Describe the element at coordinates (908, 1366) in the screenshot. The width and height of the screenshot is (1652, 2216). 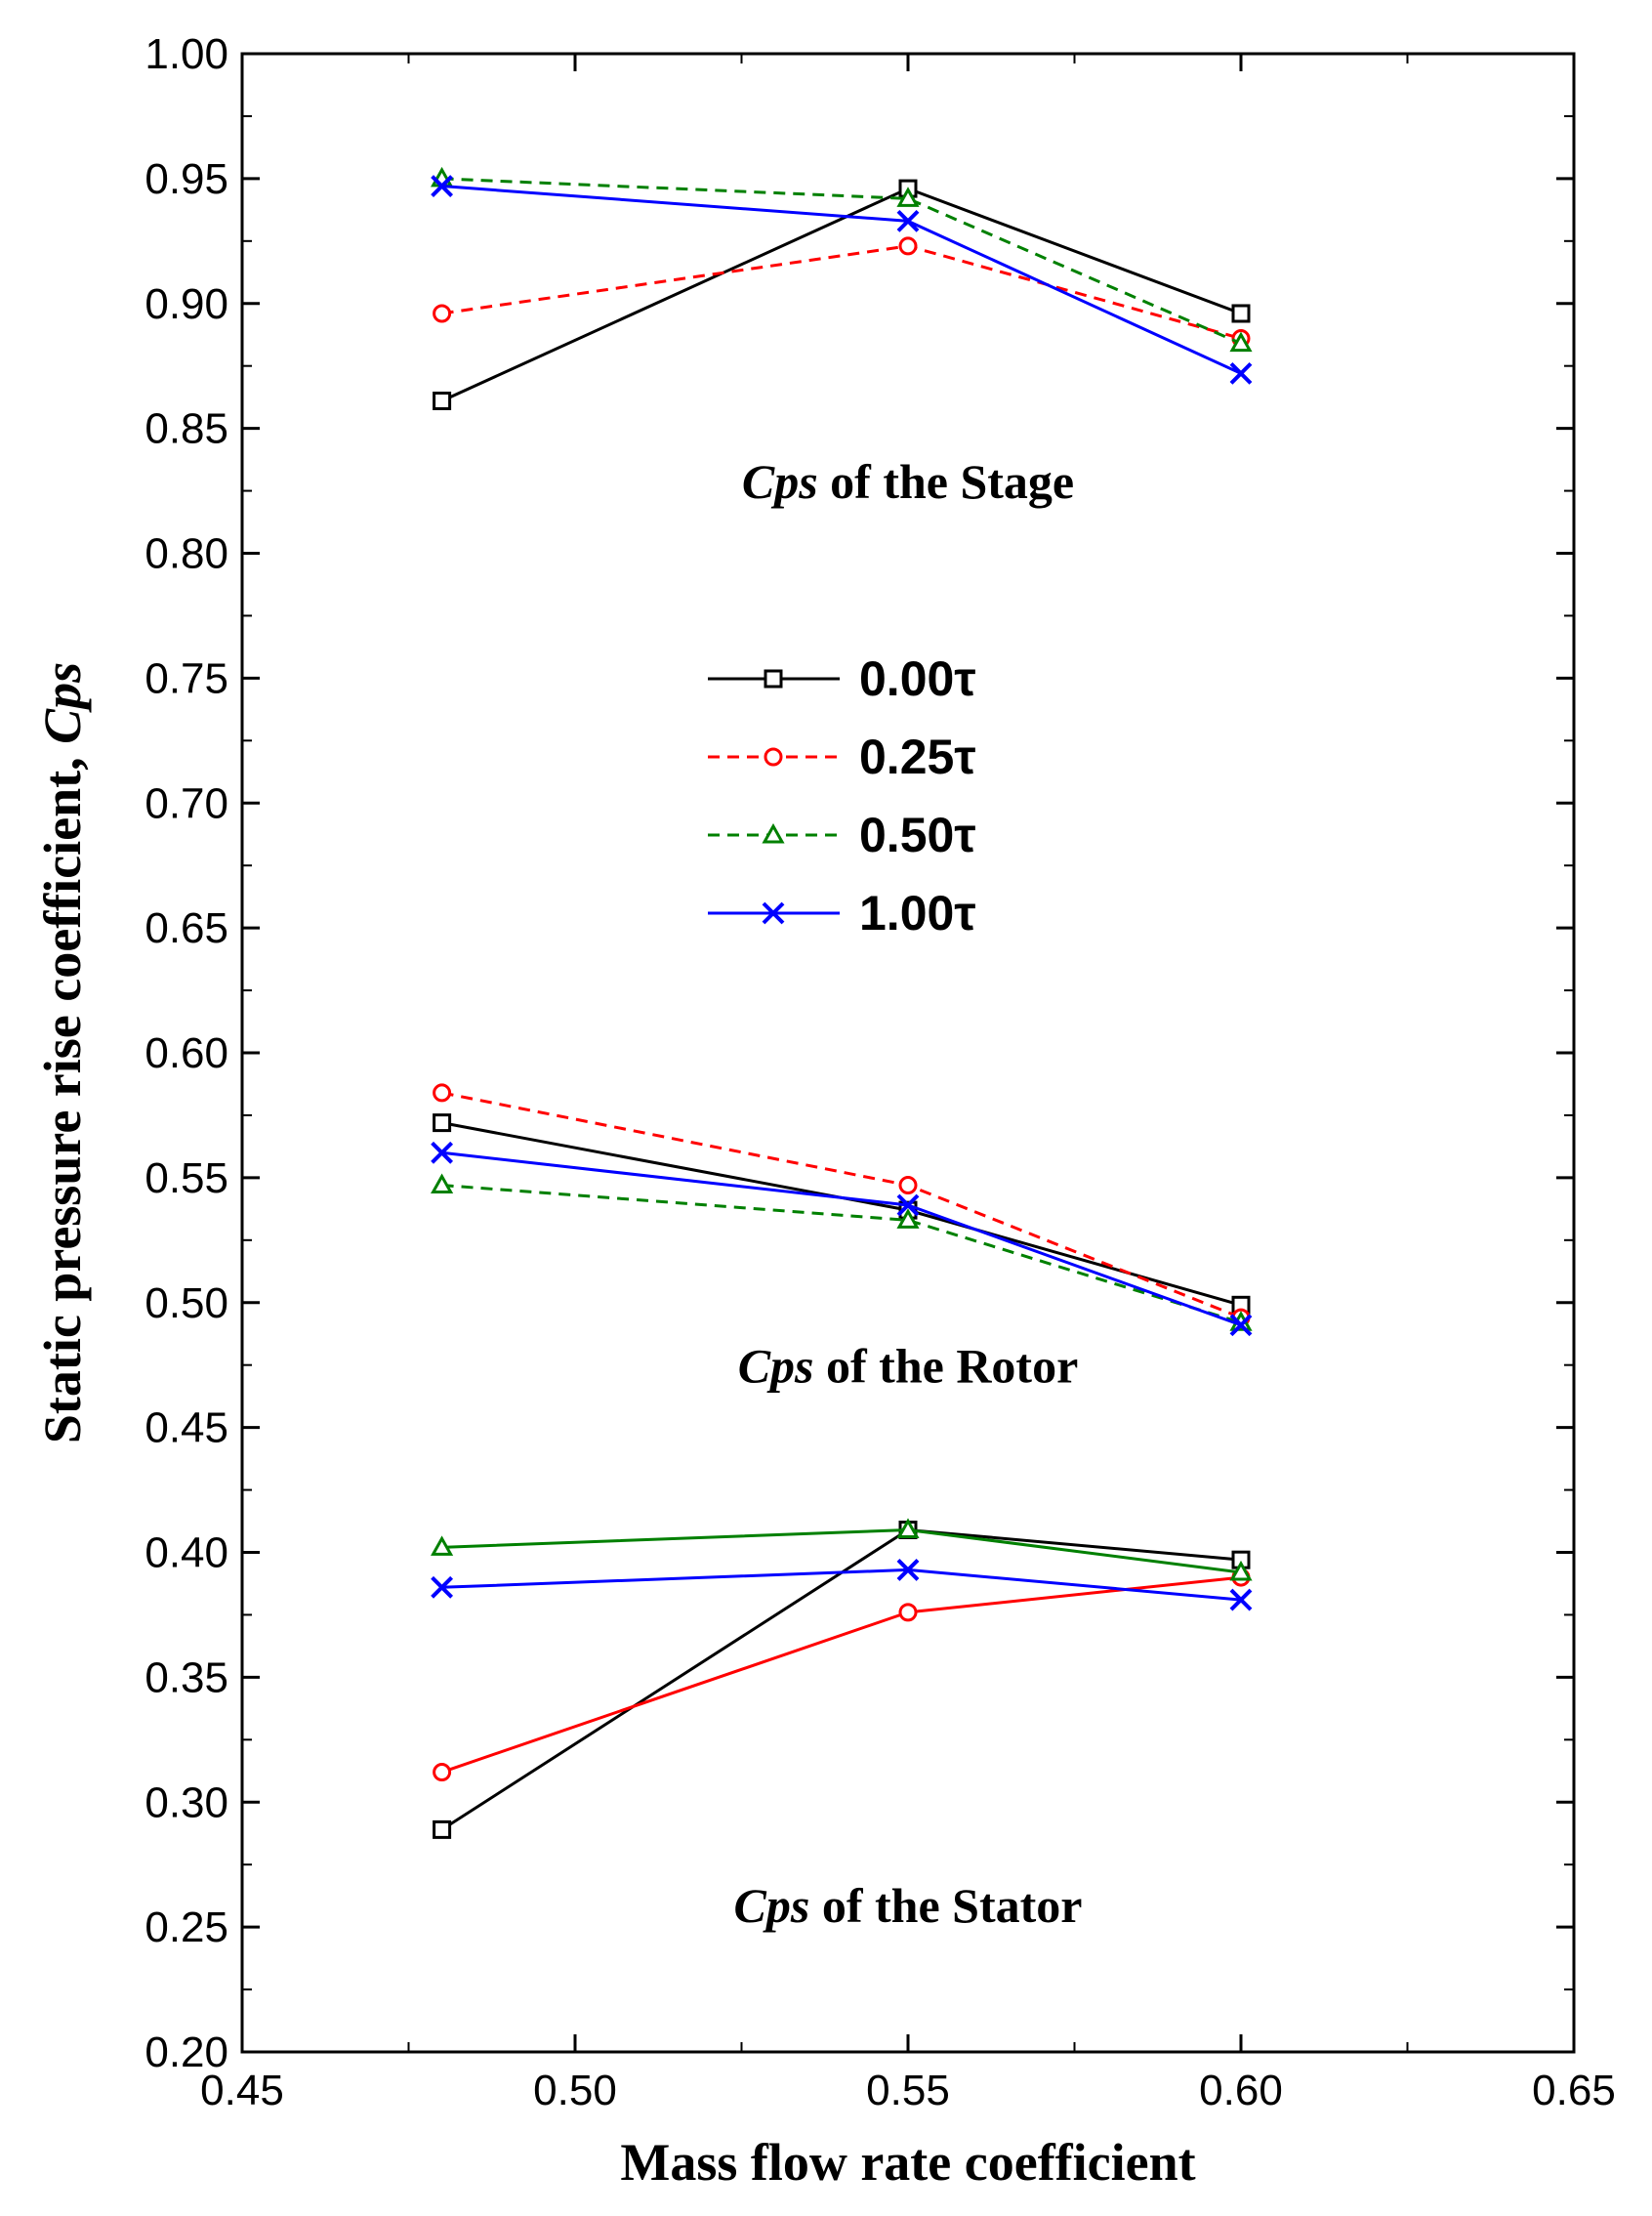
I see `annotation-rotor: Cps of the Rotor` at that location.